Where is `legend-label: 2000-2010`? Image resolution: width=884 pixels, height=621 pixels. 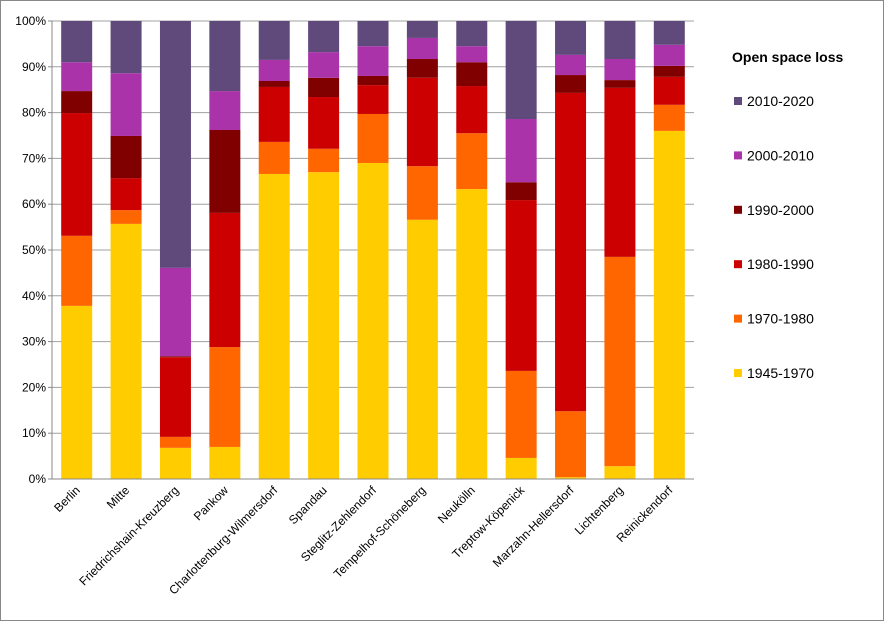
legend-label: 2000-2010 is located at coordinates (780, 155).